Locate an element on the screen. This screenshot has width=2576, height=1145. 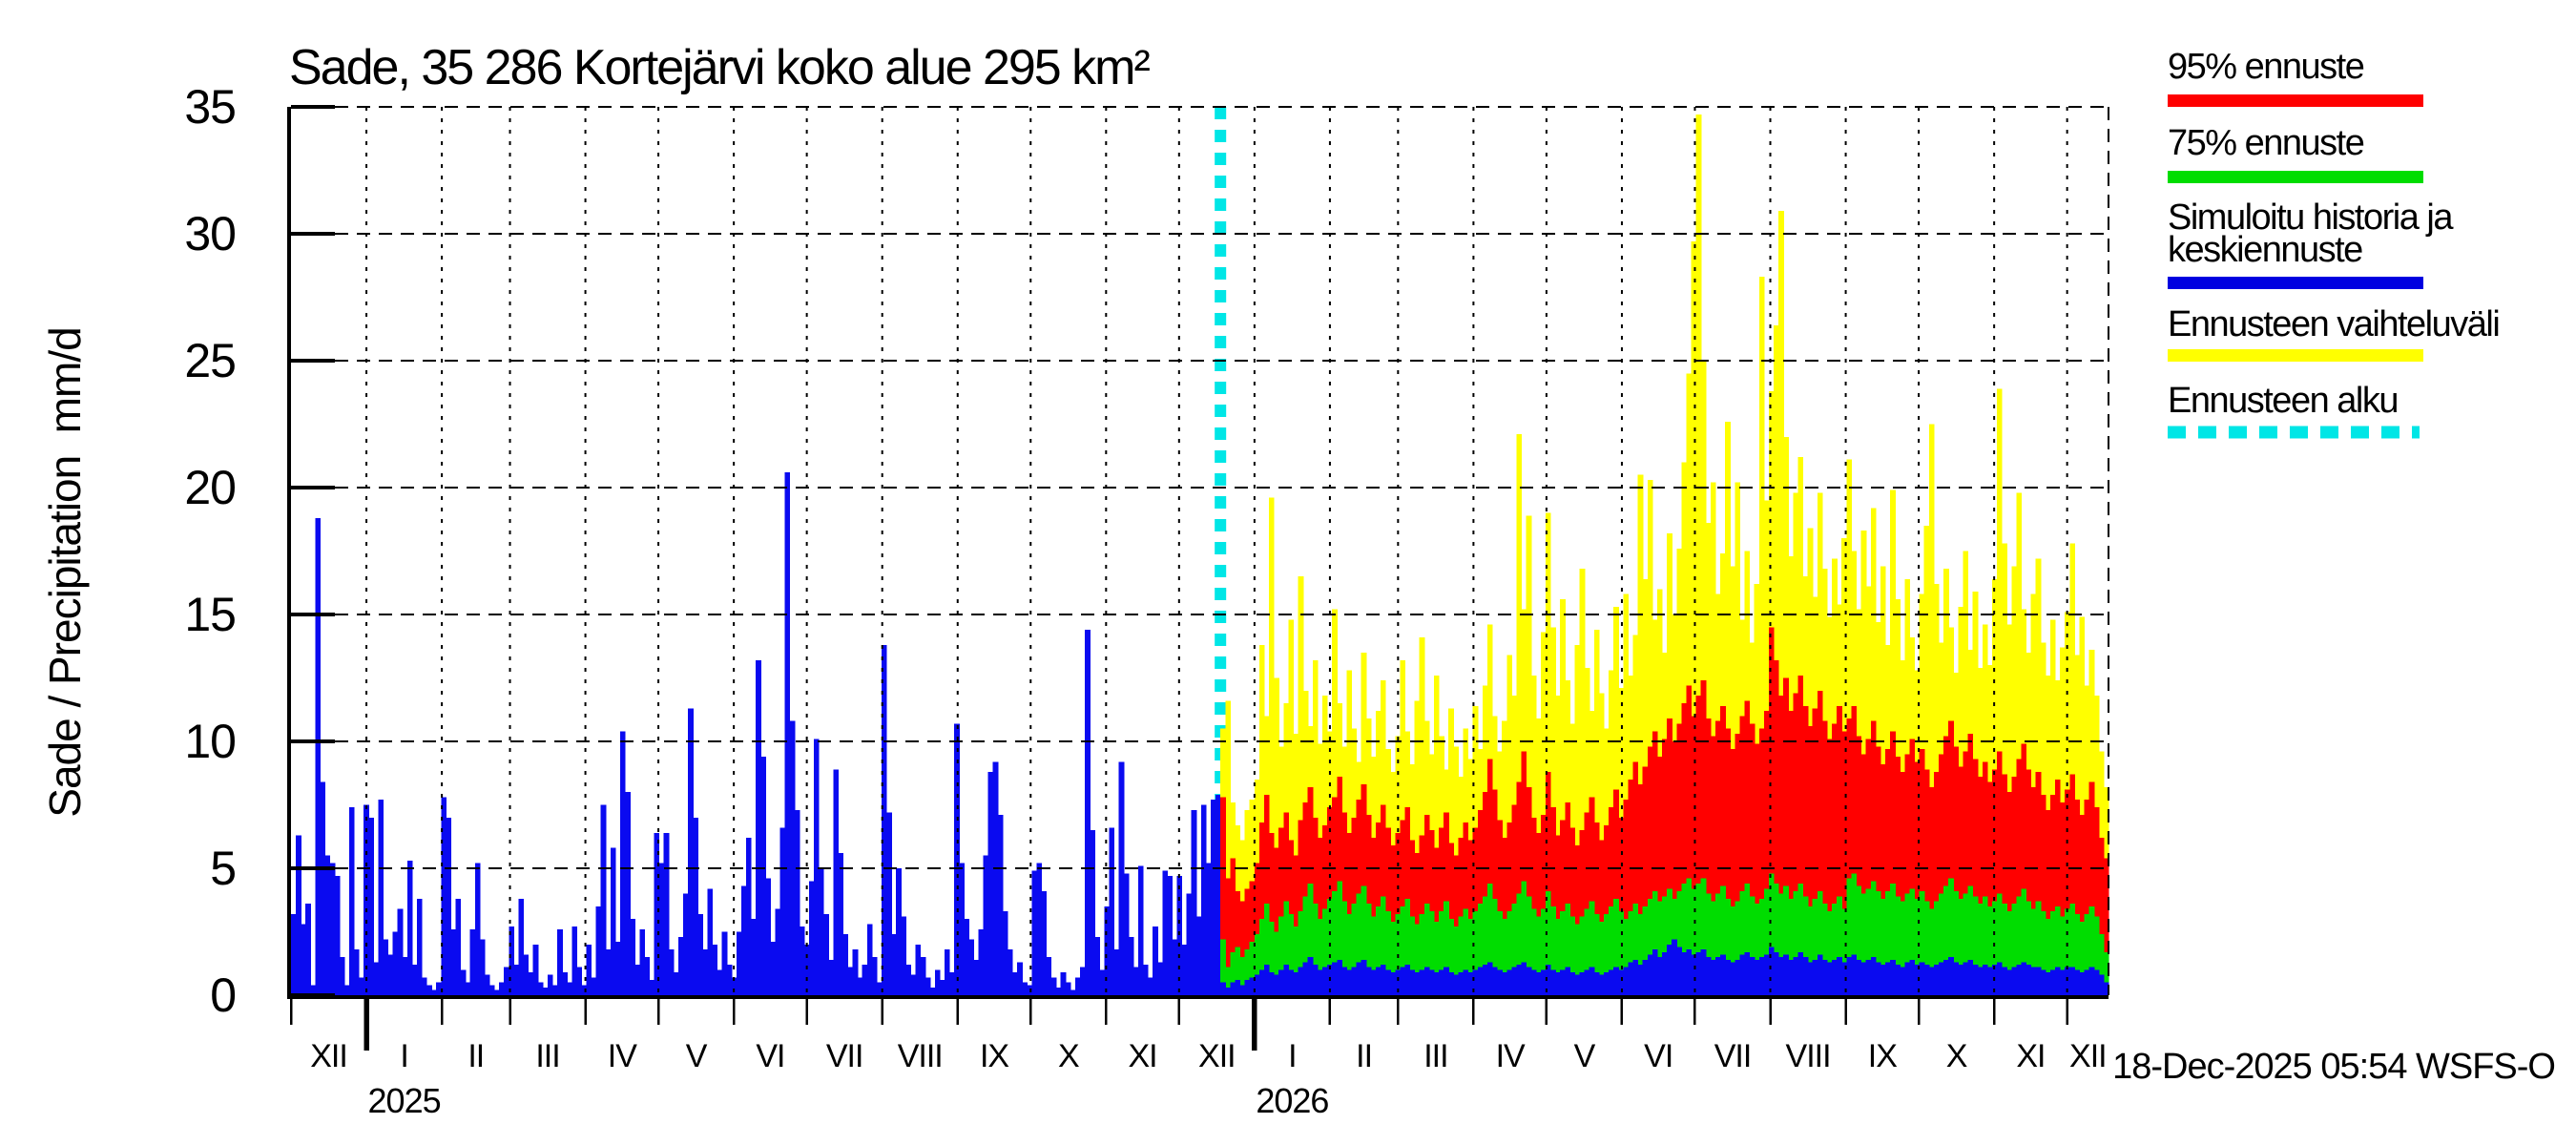
y-tick-label: 0 is located at coordinates (223, 995).